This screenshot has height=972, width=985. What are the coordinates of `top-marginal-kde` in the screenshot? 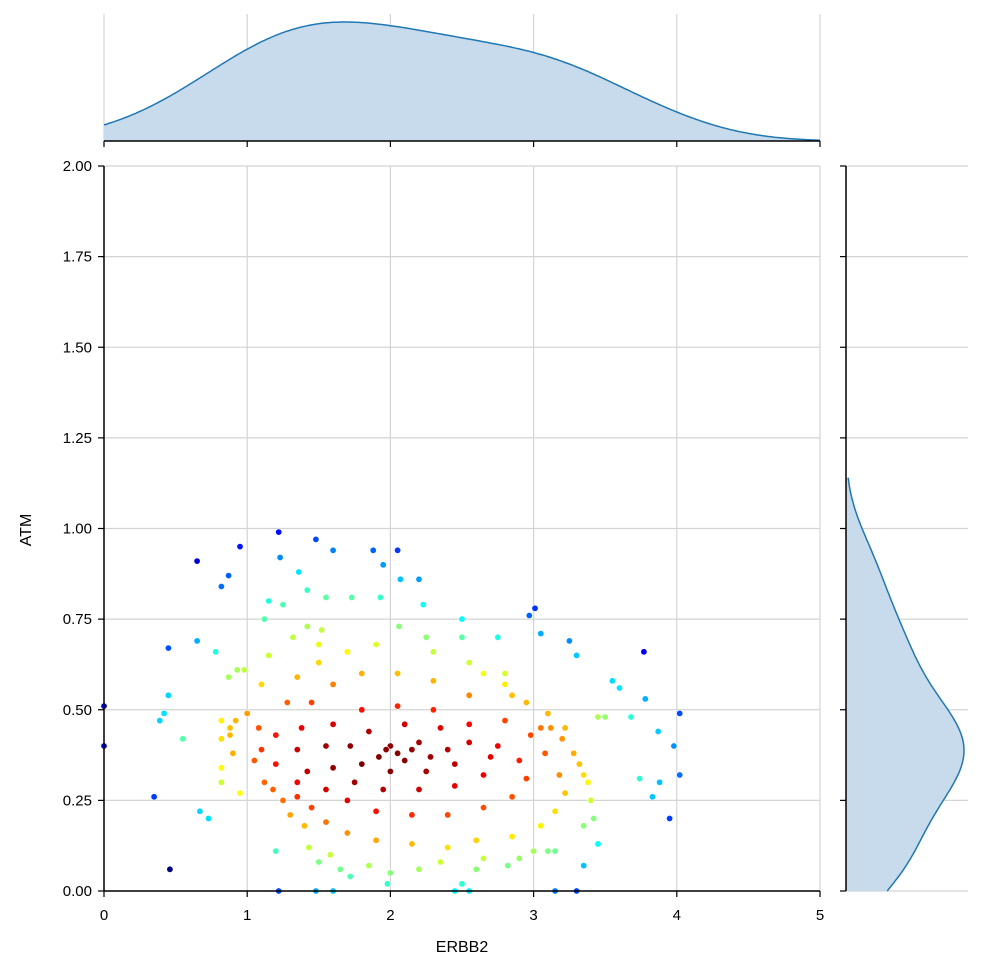 It's located at (462, 81).